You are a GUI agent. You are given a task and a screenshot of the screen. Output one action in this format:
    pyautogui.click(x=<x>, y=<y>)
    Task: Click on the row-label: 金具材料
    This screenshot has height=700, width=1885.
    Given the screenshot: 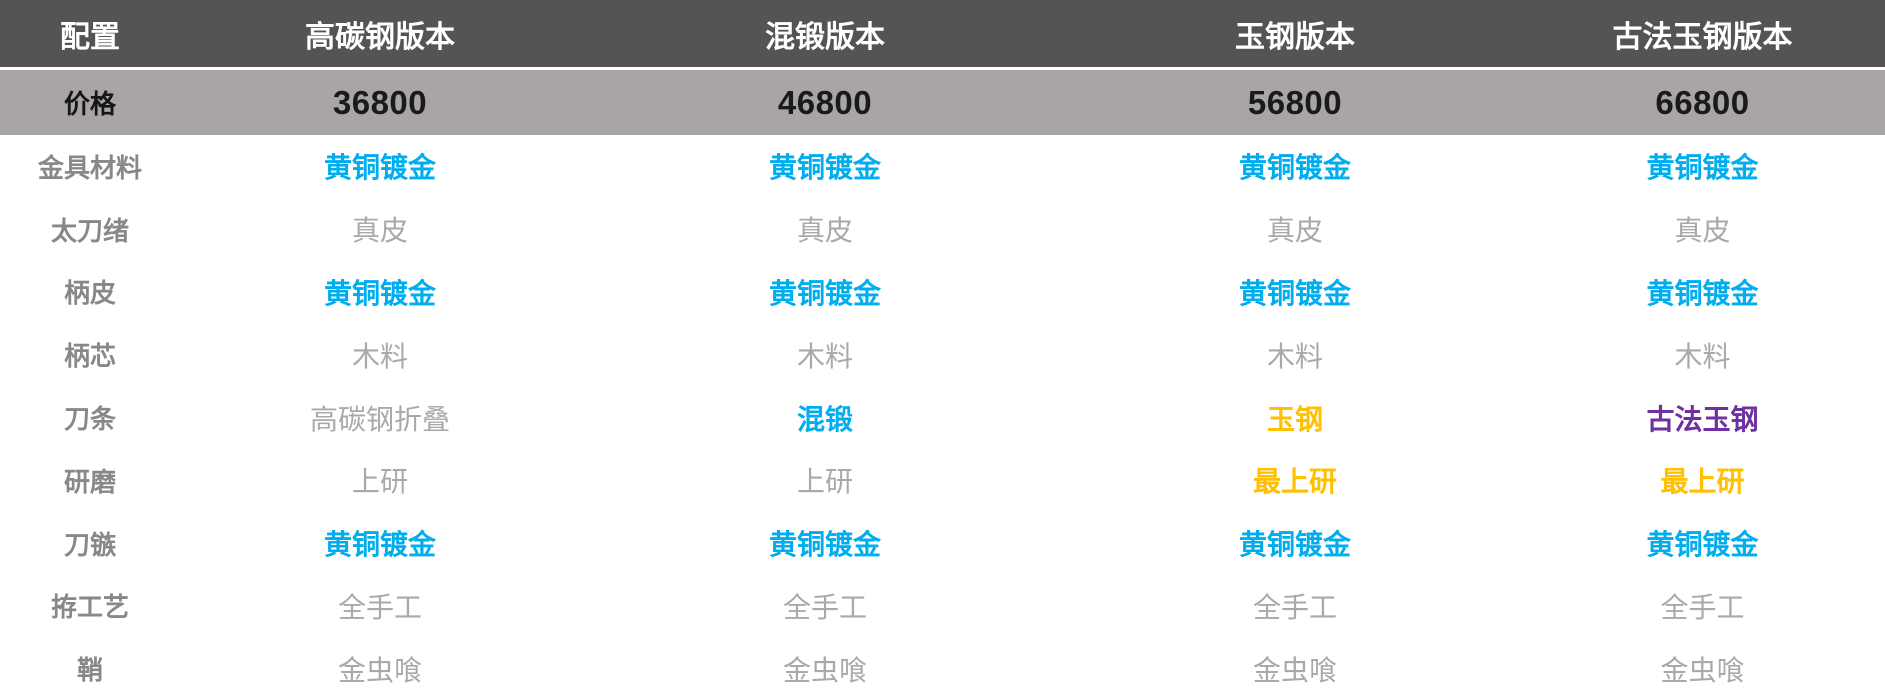 What is the action you would take?
    pyautogui.click(x=89, y=167)
    